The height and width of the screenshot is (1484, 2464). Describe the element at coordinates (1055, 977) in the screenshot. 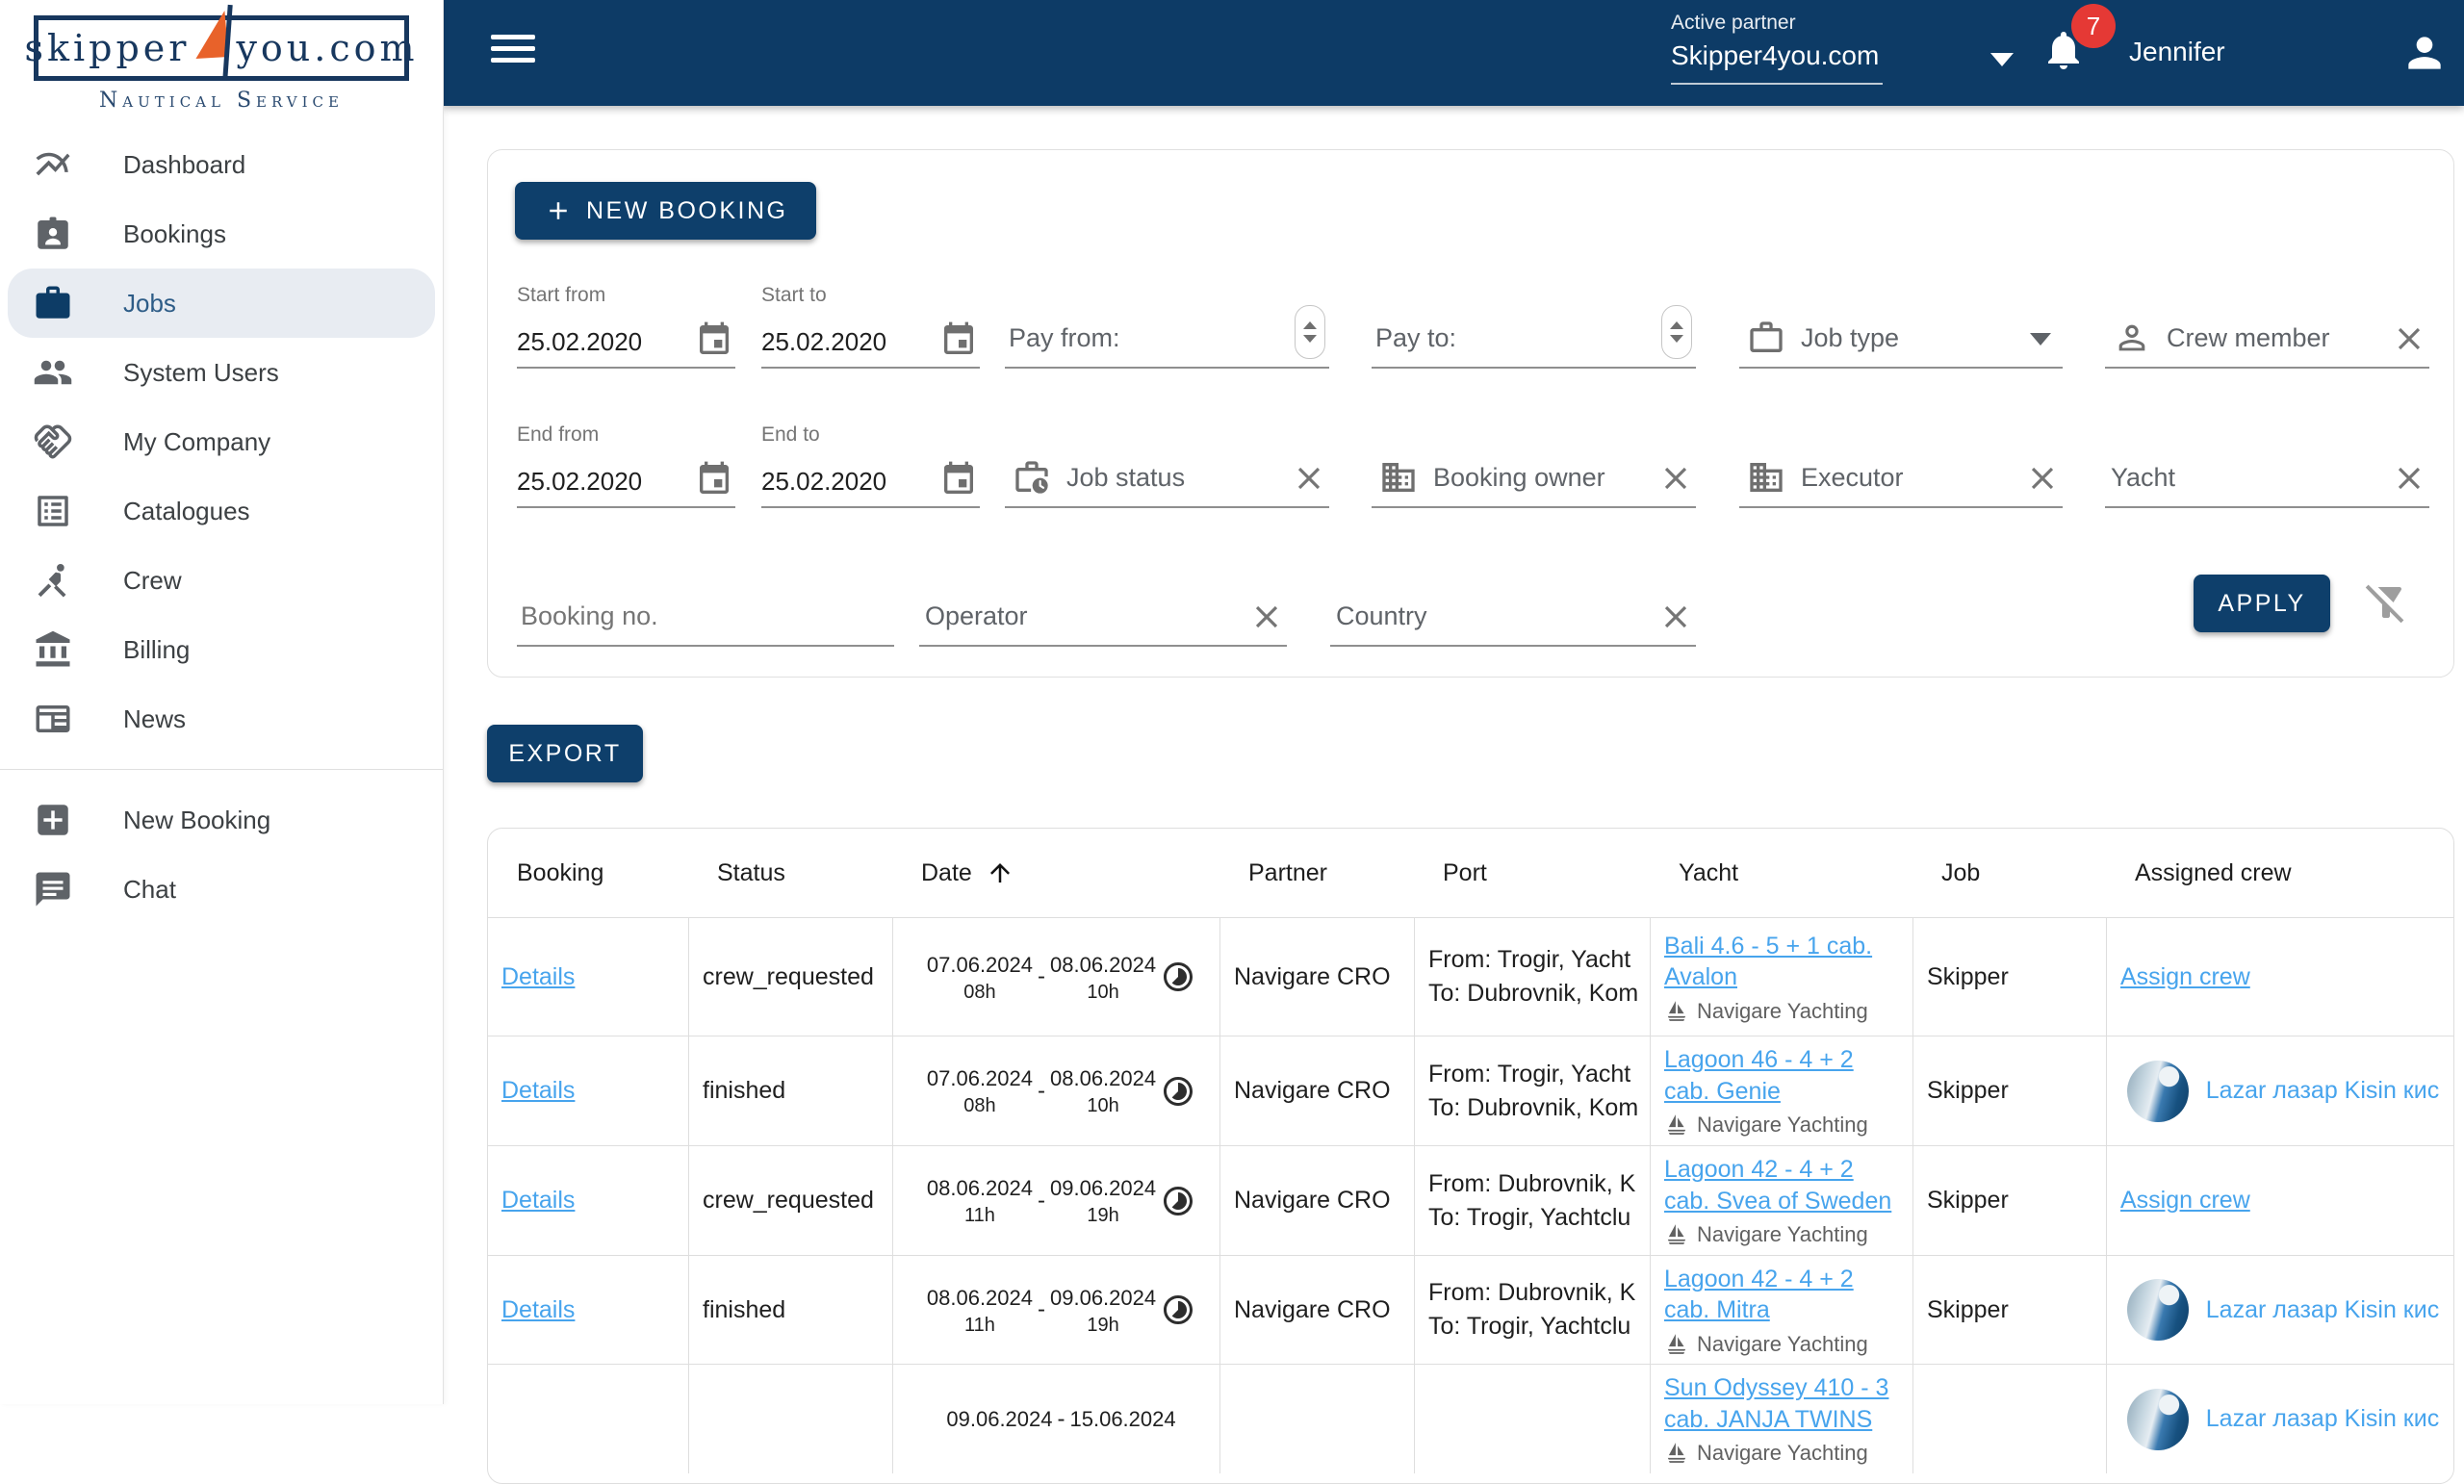

I see `date-cell: 07.06.2024 08h - 08.06.2024 10h` at that location.